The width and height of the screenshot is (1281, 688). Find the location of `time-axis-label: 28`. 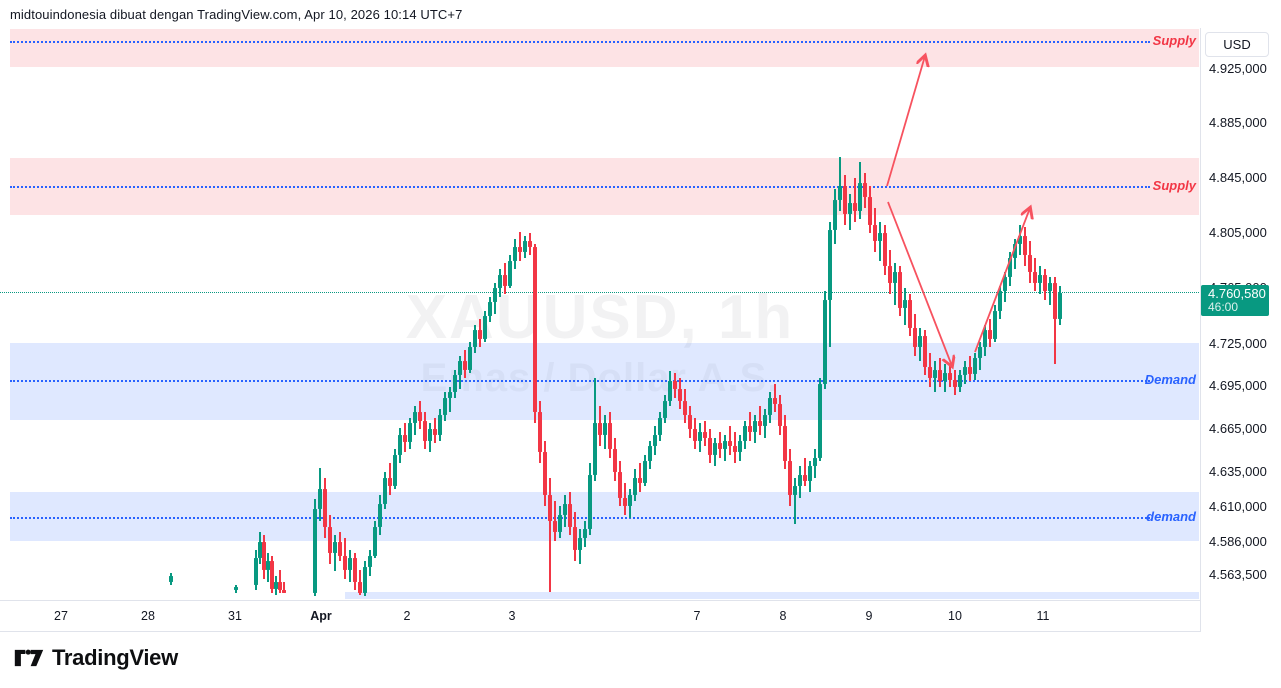

time-axis-label: 28 is located at coordinates (148, 616).